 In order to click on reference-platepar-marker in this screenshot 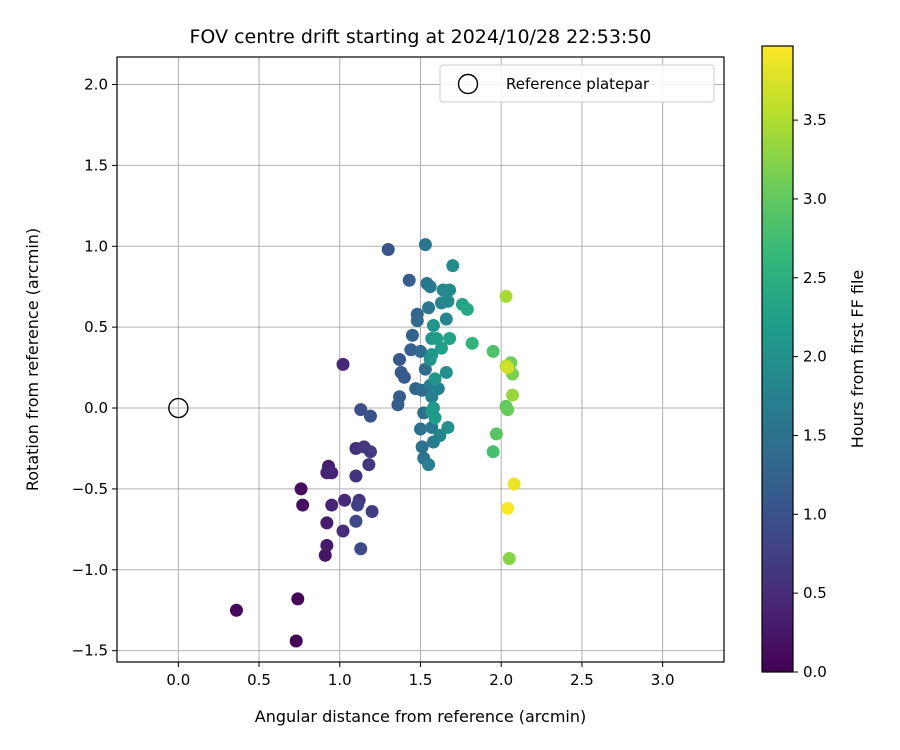, I will do `click(178, 408)`.